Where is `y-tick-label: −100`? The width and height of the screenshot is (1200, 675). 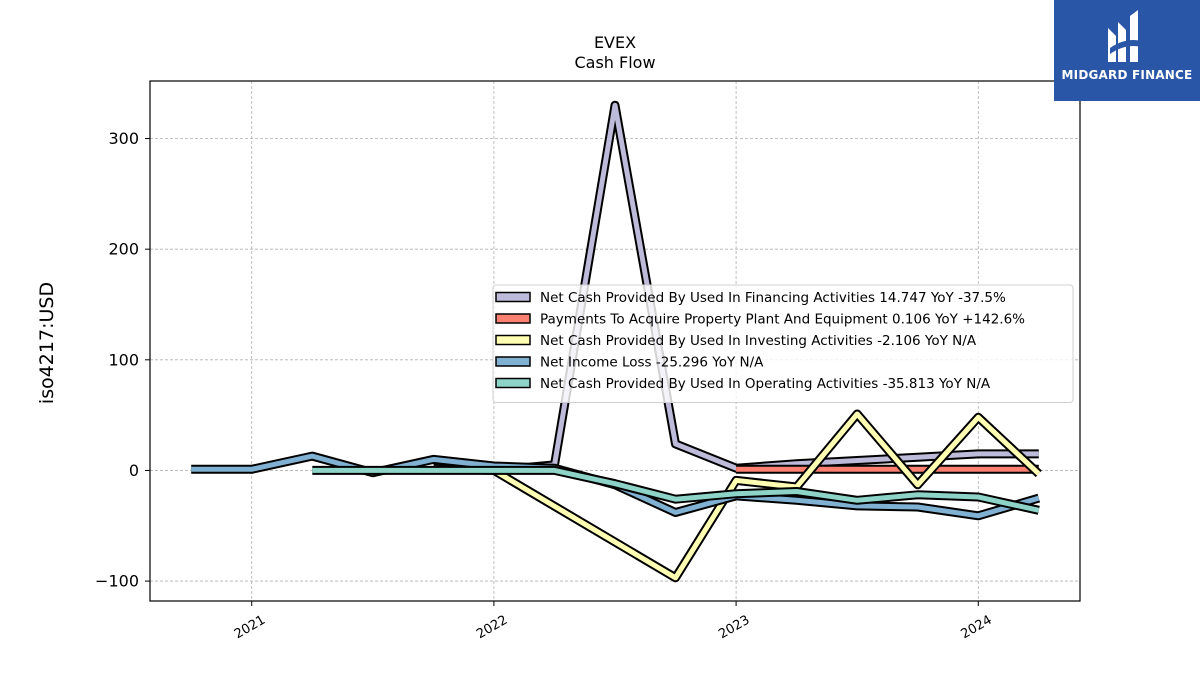
y-tick-label: −100 is located at coordinates (117, 581).